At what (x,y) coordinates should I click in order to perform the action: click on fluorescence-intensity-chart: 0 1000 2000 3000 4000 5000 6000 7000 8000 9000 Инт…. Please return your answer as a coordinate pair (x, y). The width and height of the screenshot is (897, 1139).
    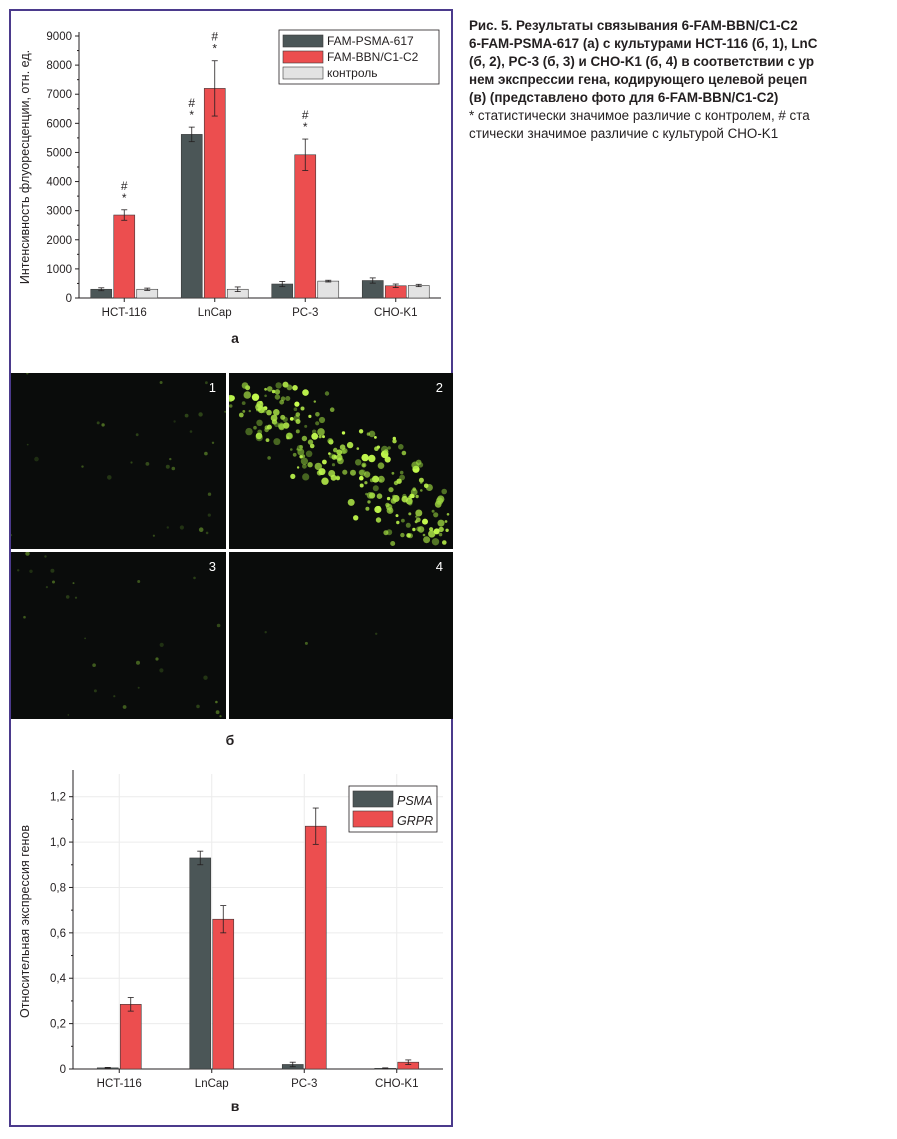
    Looking at the image, I should click on (229, 174).